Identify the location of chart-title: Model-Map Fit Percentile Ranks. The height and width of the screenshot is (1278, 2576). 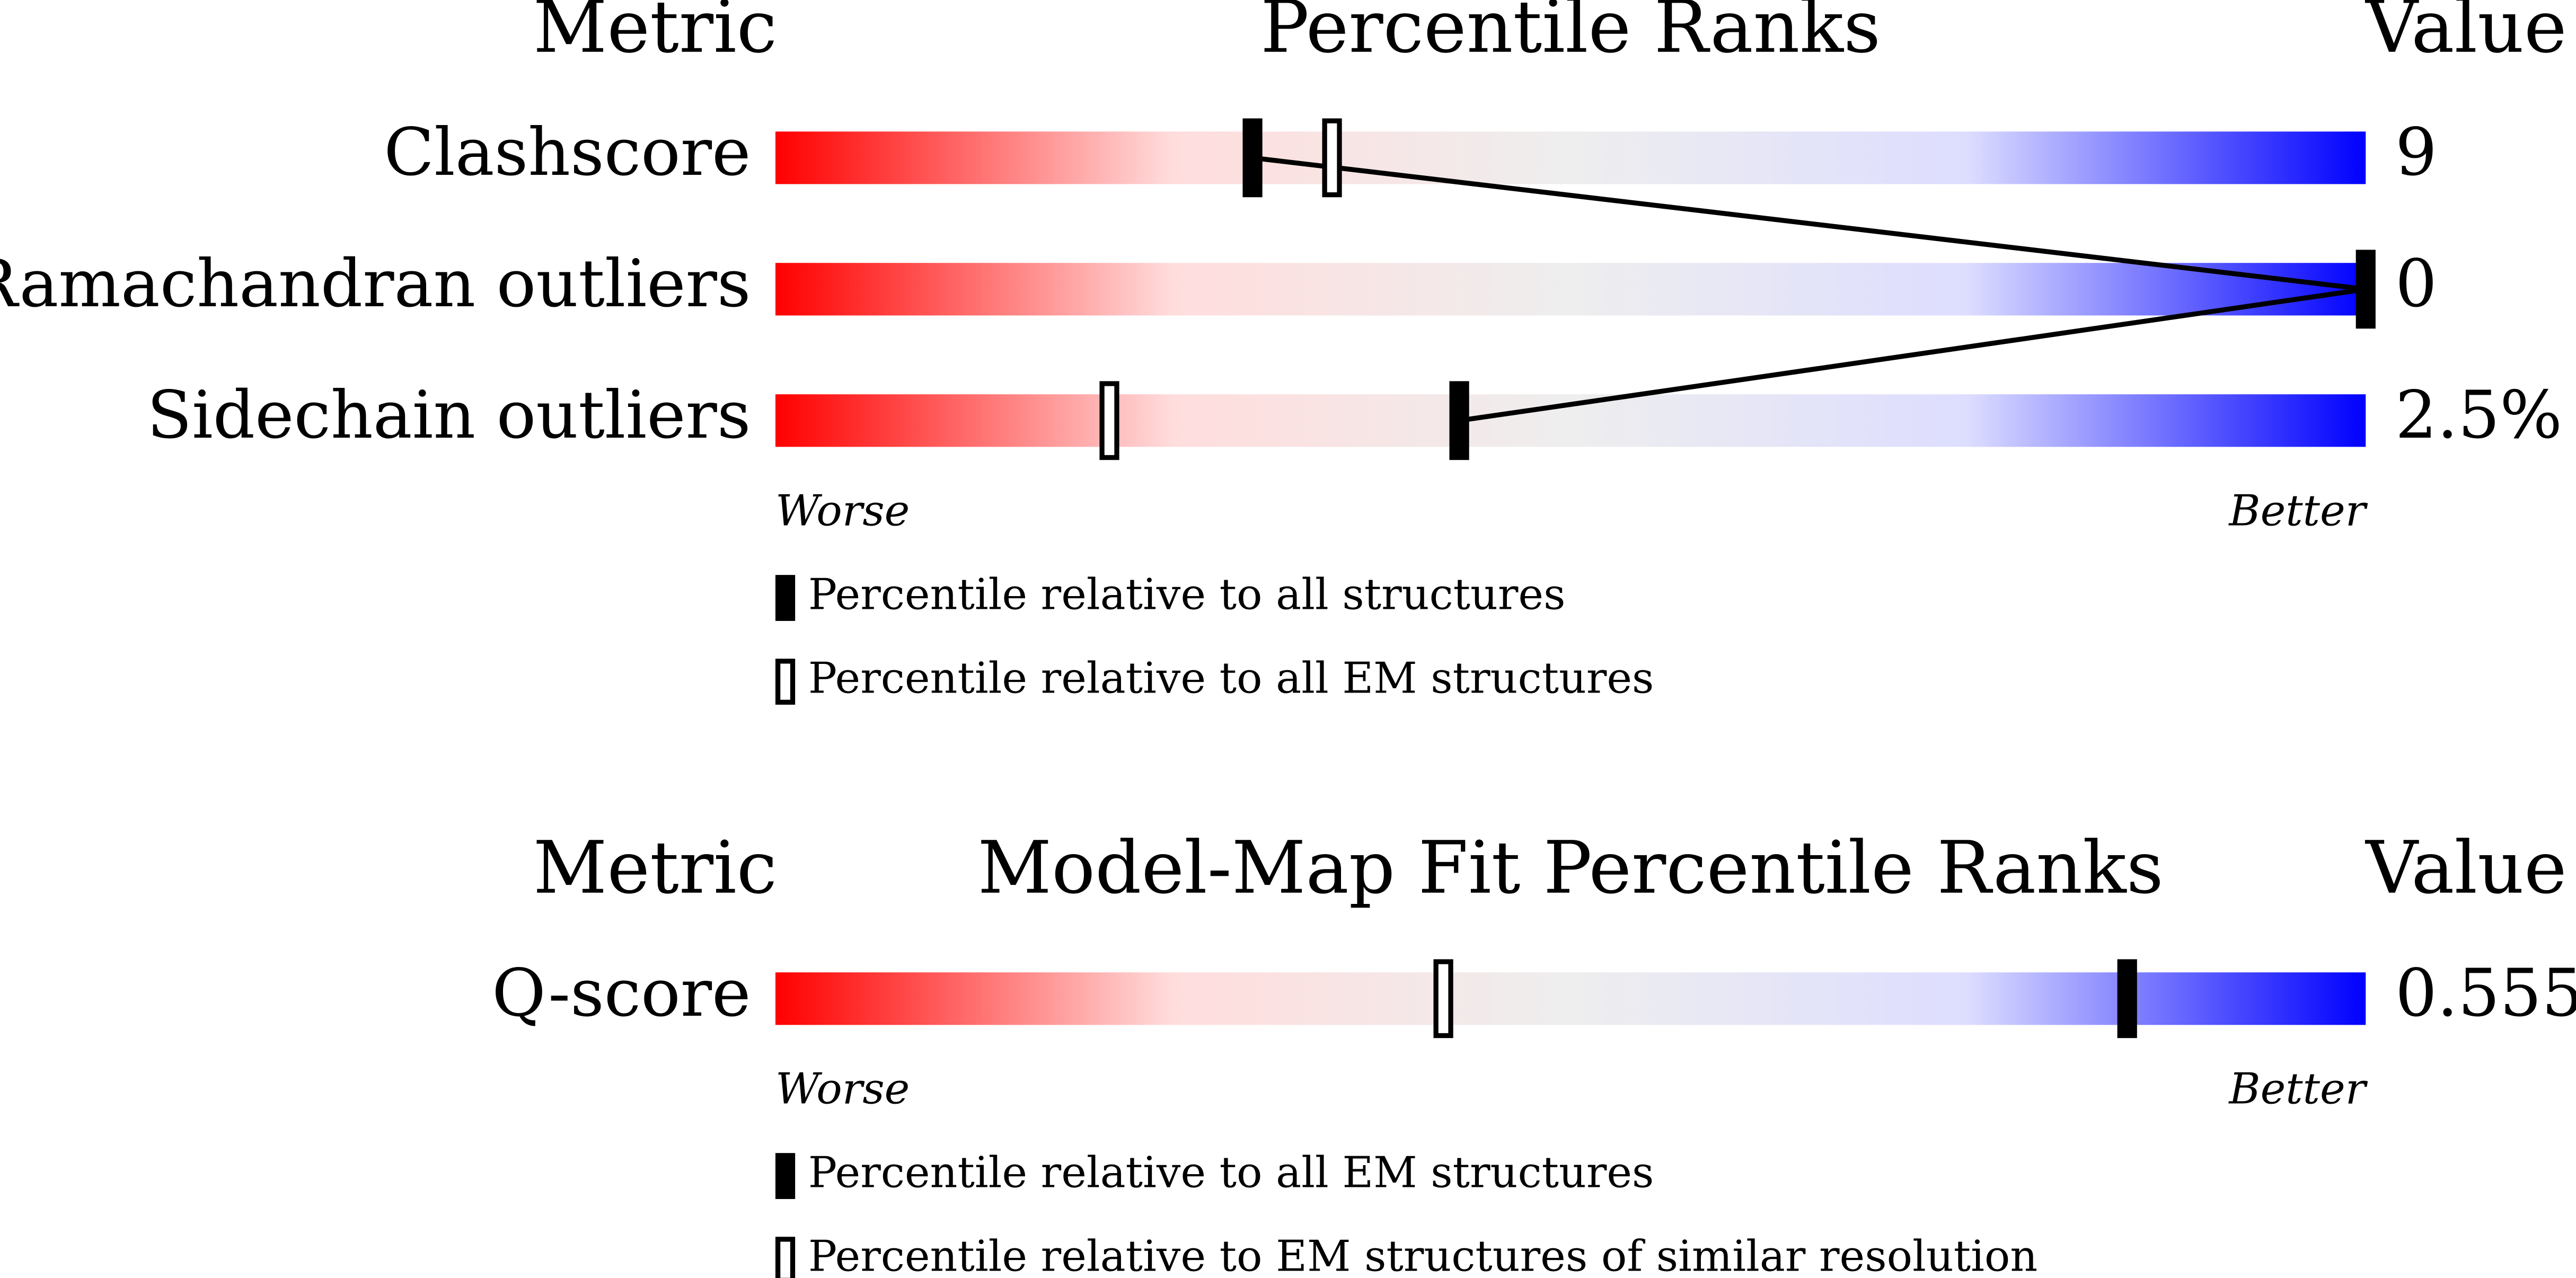
(1570, 868).